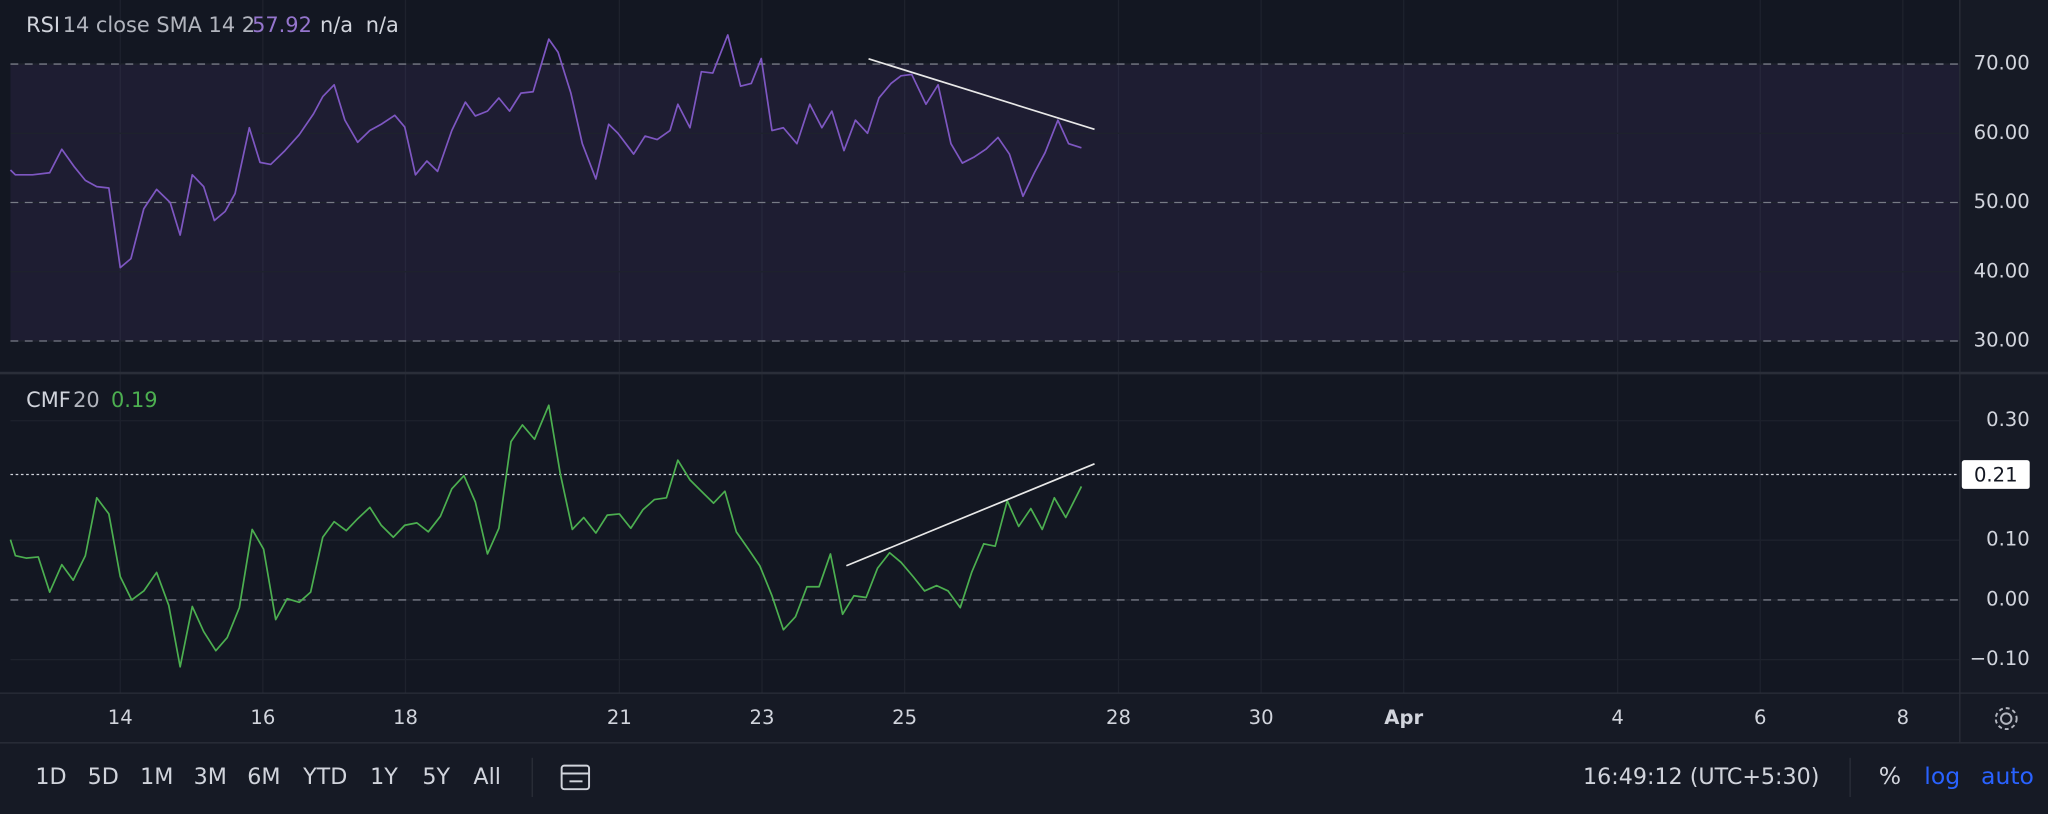  I want to click on date-range-icon, so click(575, 777).